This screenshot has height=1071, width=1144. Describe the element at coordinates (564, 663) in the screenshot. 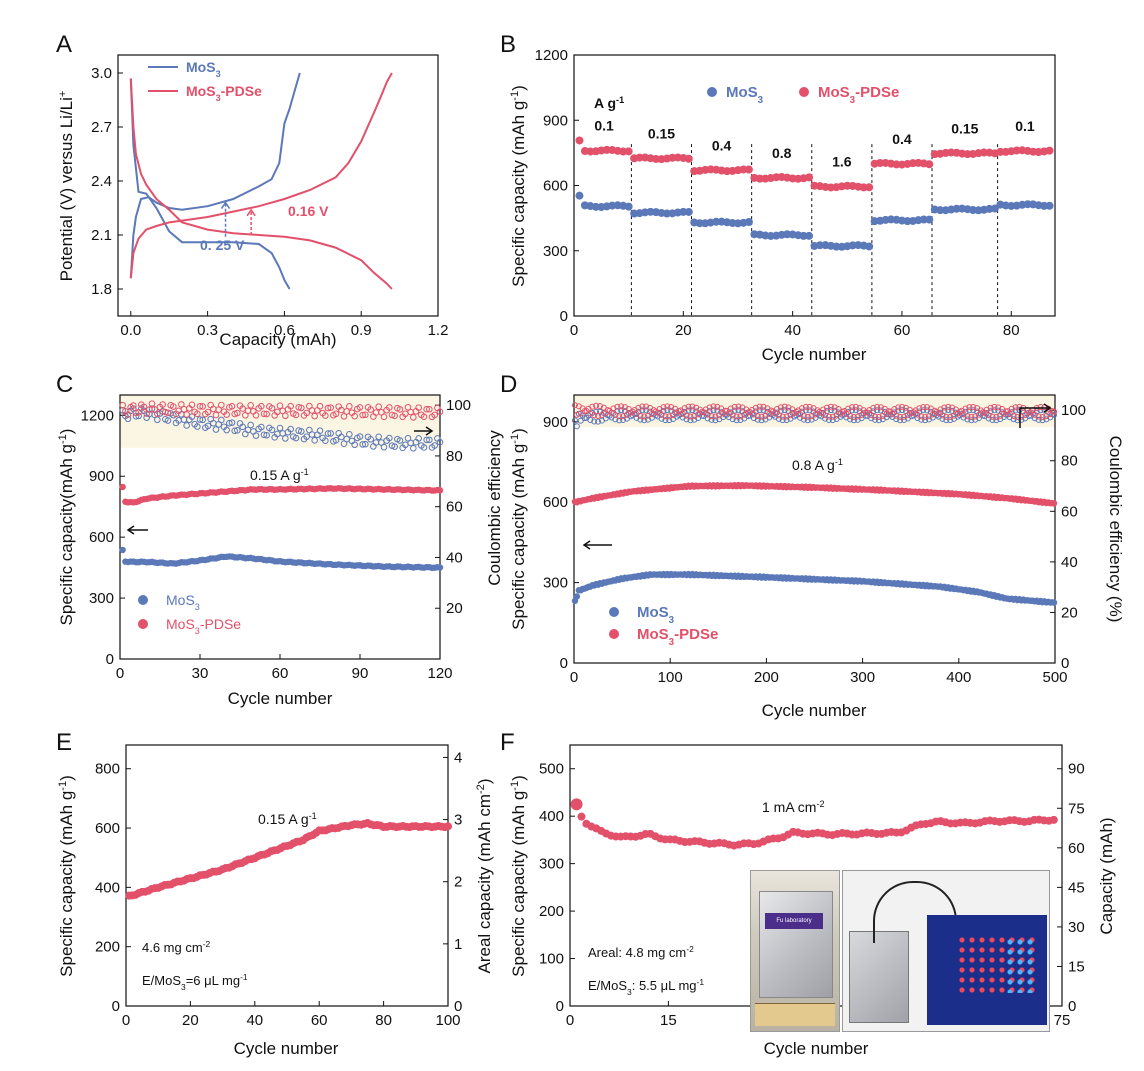

I see `y-tick-label: 0` at that location.